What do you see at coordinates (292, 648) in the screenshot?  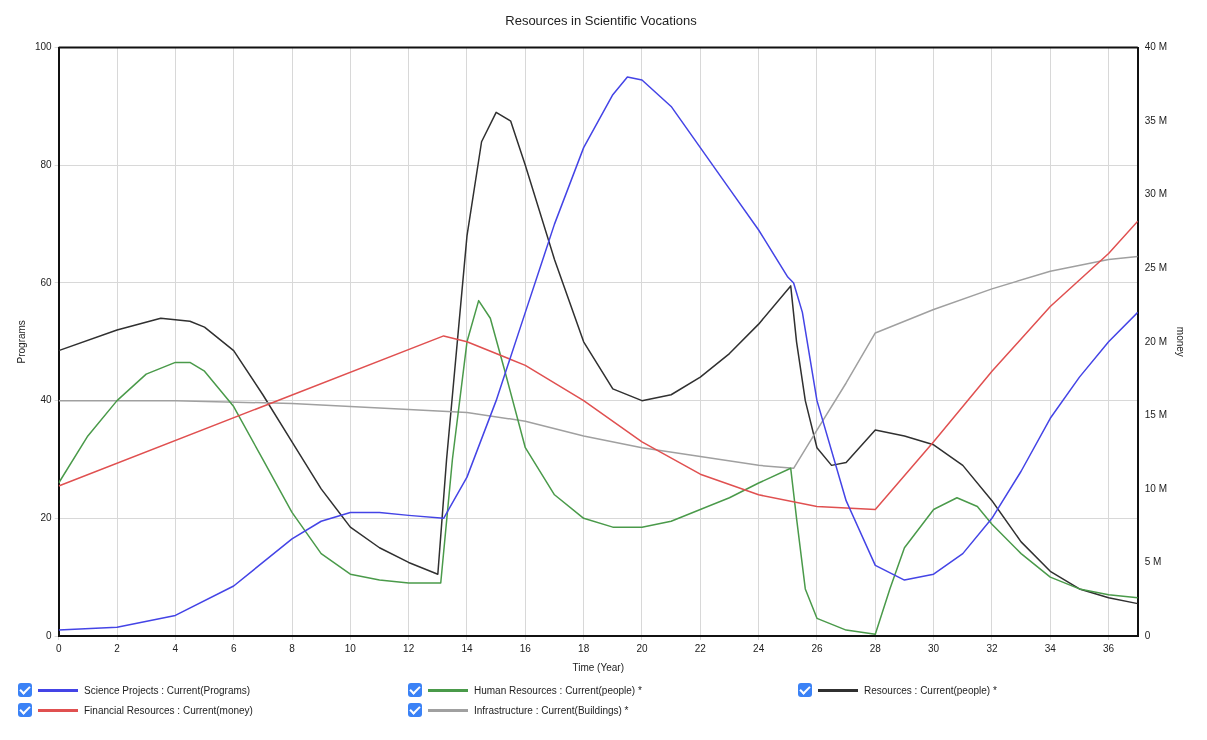 I see `x-tick-label: 8` at bounding box center [292, 648].